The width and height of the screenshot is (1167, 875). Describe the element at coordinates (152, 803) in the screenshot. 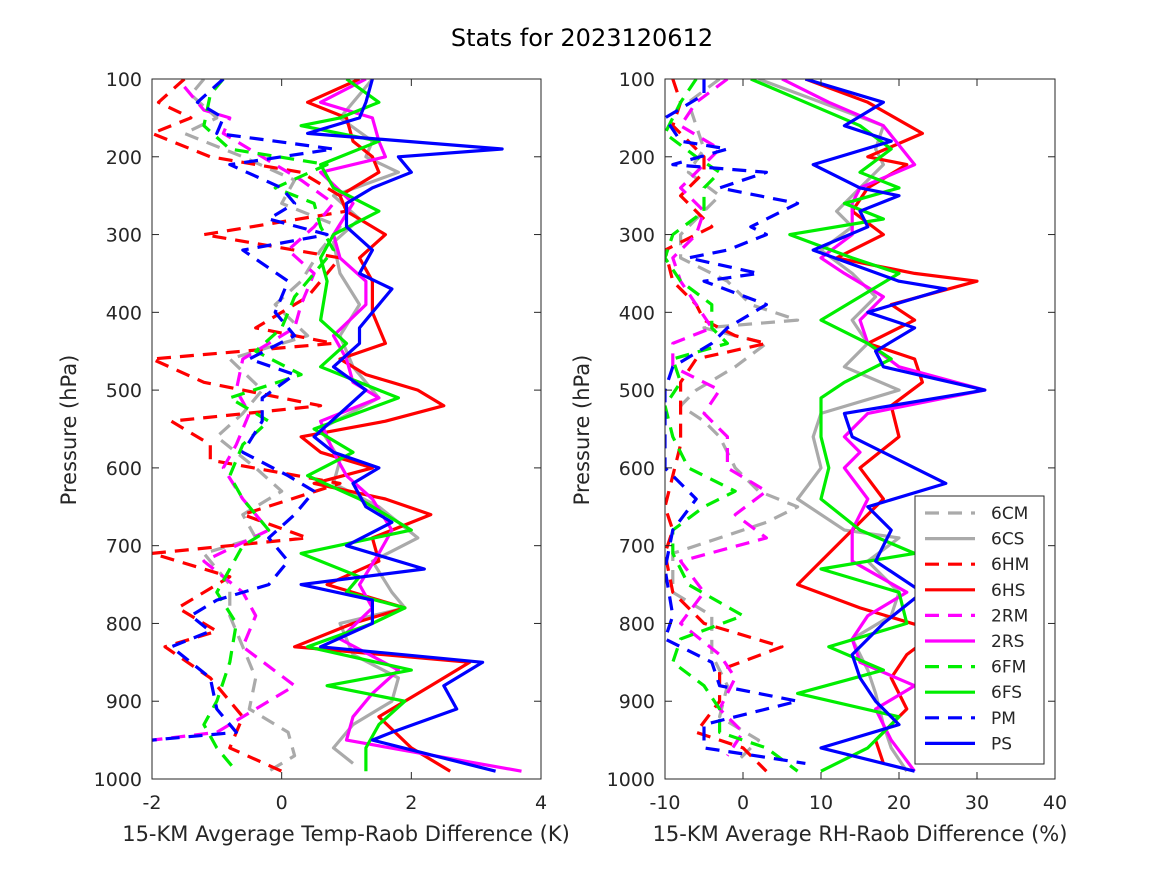

I see `x-tick-label: -2` at that location.